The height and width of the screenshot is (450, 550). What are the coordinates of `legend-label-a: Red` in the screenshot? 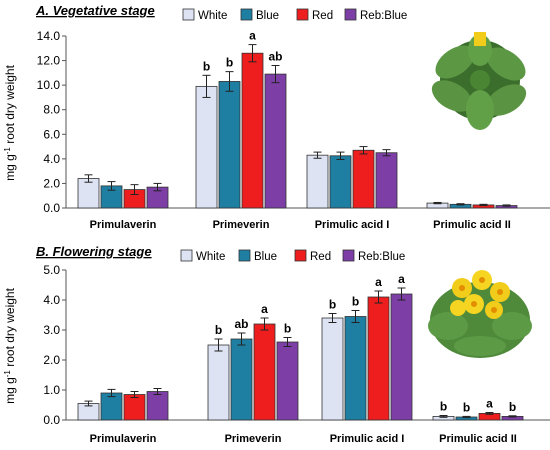 It's located at (322, 16).